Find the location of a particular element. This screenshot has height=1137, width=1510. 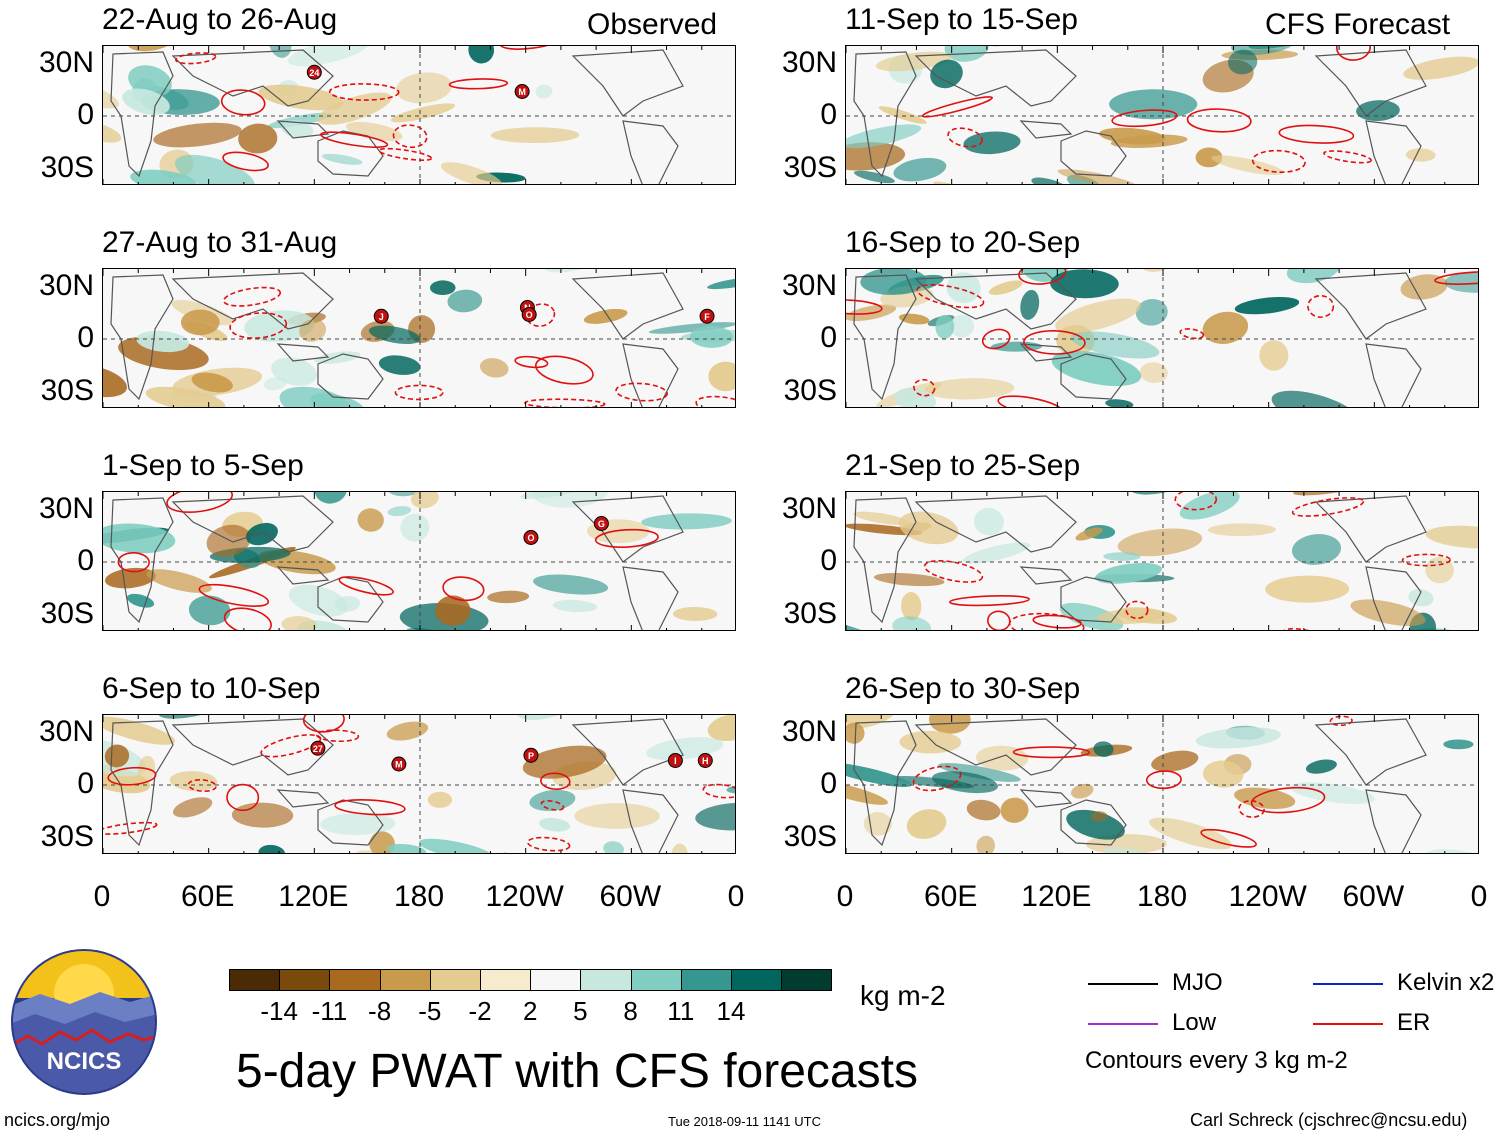

footer-timestamp: Tue 2018-09-11 1141 UTC is located at coordinates (744, 1121).